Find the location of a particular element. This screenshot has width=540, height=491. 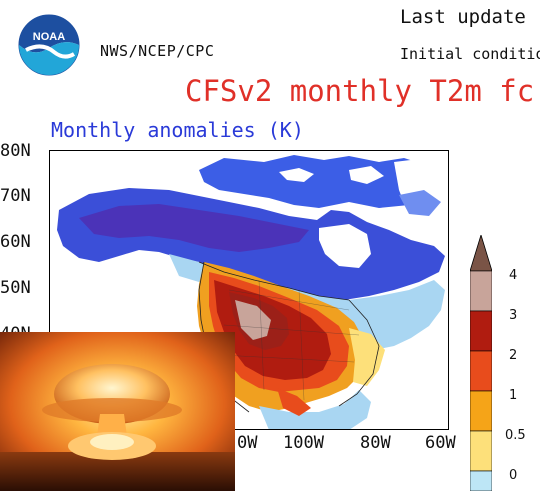

organization-label: NWS/NCEP/CPC is located at coordinates (157, 51).